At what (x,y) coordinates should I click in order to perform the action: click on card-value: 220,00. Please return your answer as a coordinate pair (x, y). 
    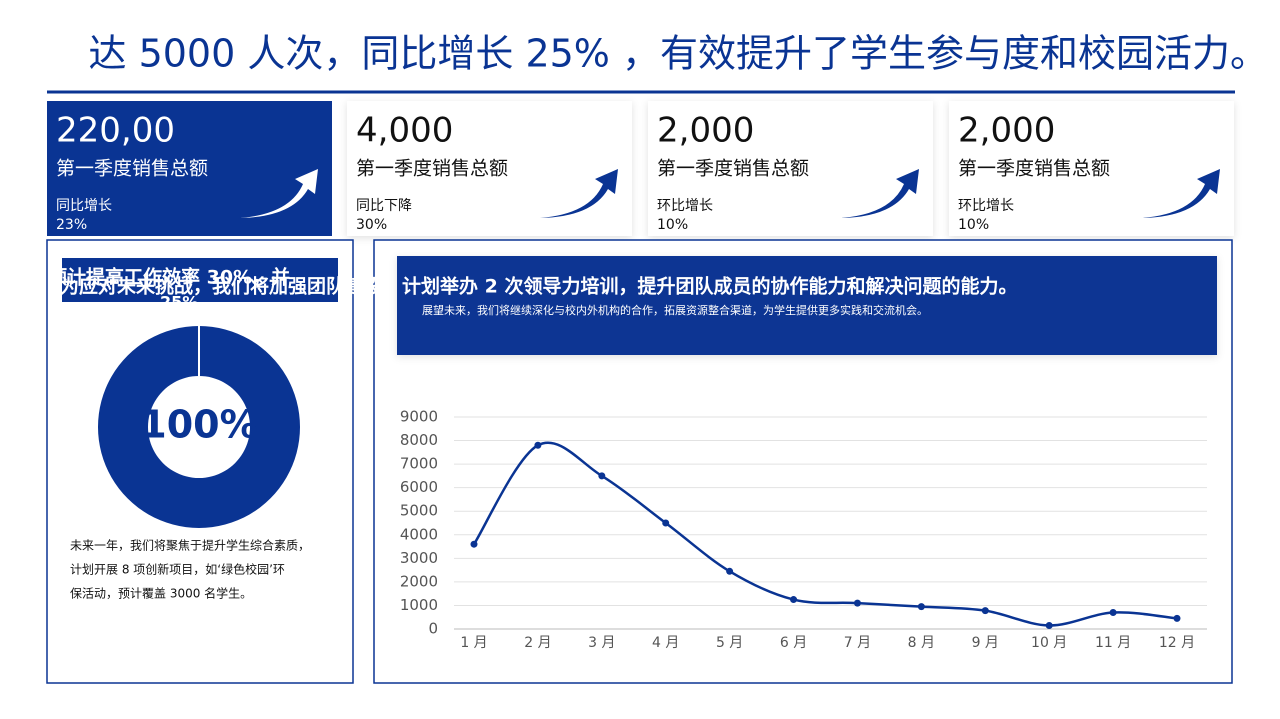
    Looking at the image, I should click on (115, 131).